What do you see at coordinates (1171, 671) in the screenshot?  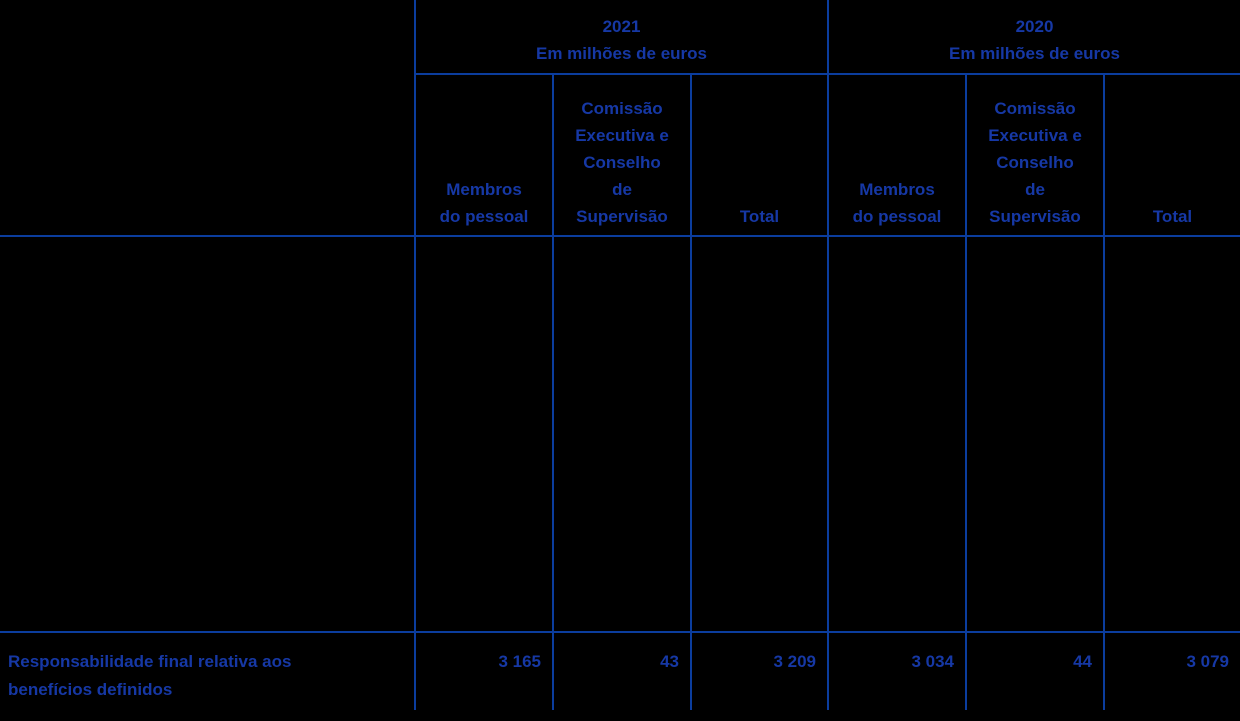 I see `value-cell-total-2020: 3 079` at bounding box center [1171, 671].